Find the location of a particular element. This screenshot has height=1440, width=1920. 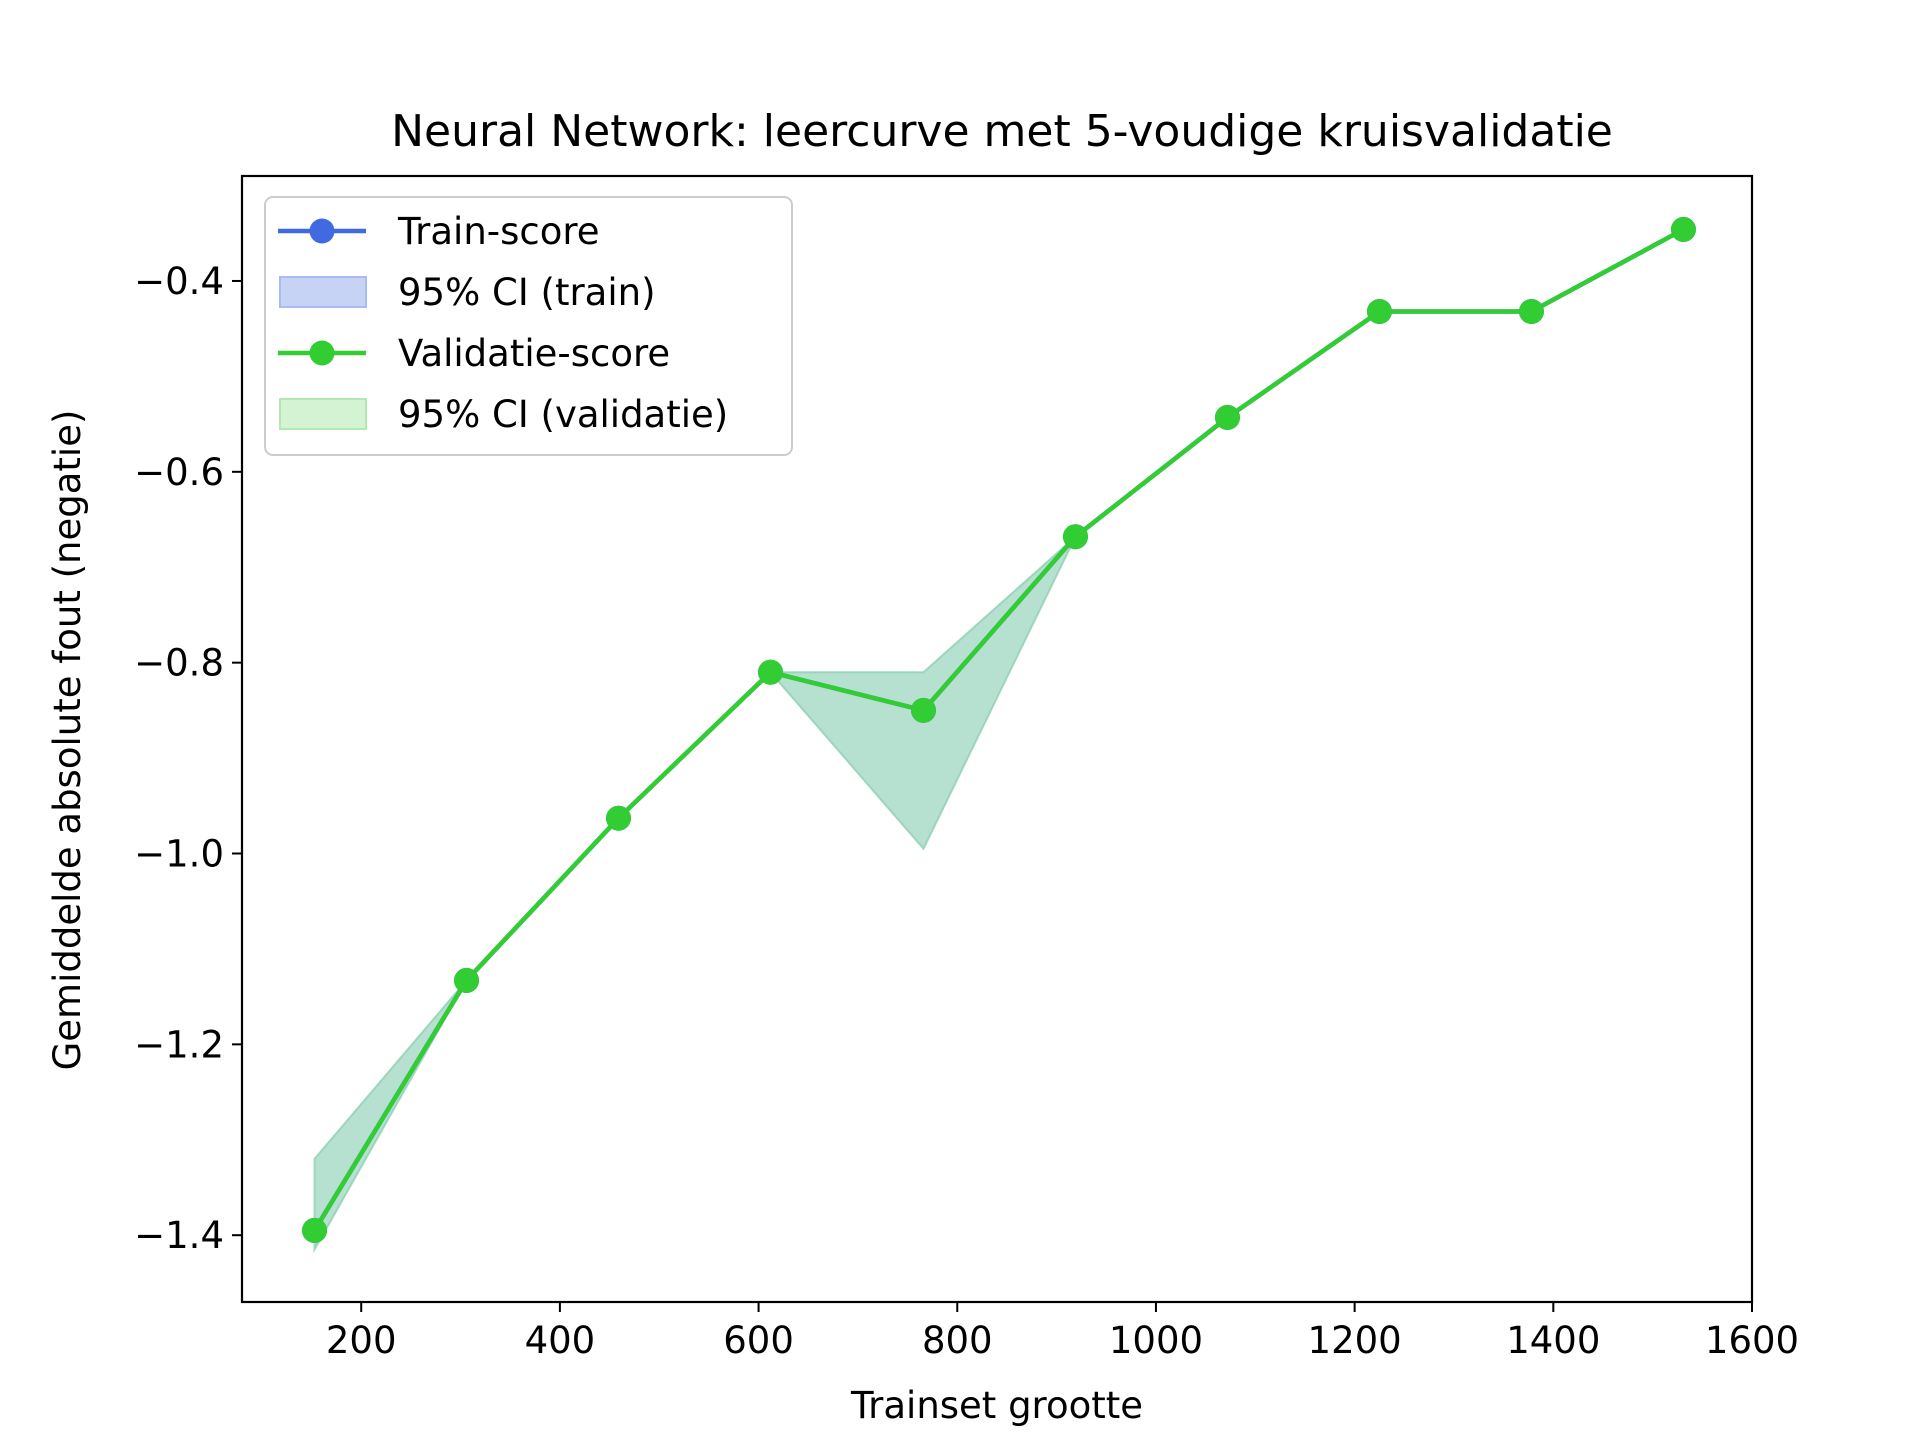

x-axis-ticks: 200 400 600 800 1000 1200 1400 1600 is located at coordinates (1062, 1332).